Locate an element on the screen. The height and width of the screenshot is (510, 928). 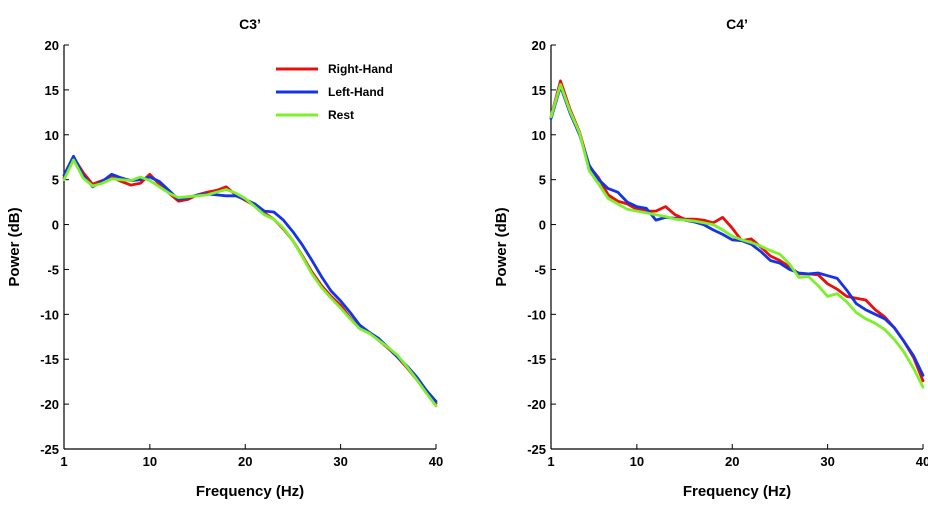
legend-label: Rest is located at coordinates (341, 115).